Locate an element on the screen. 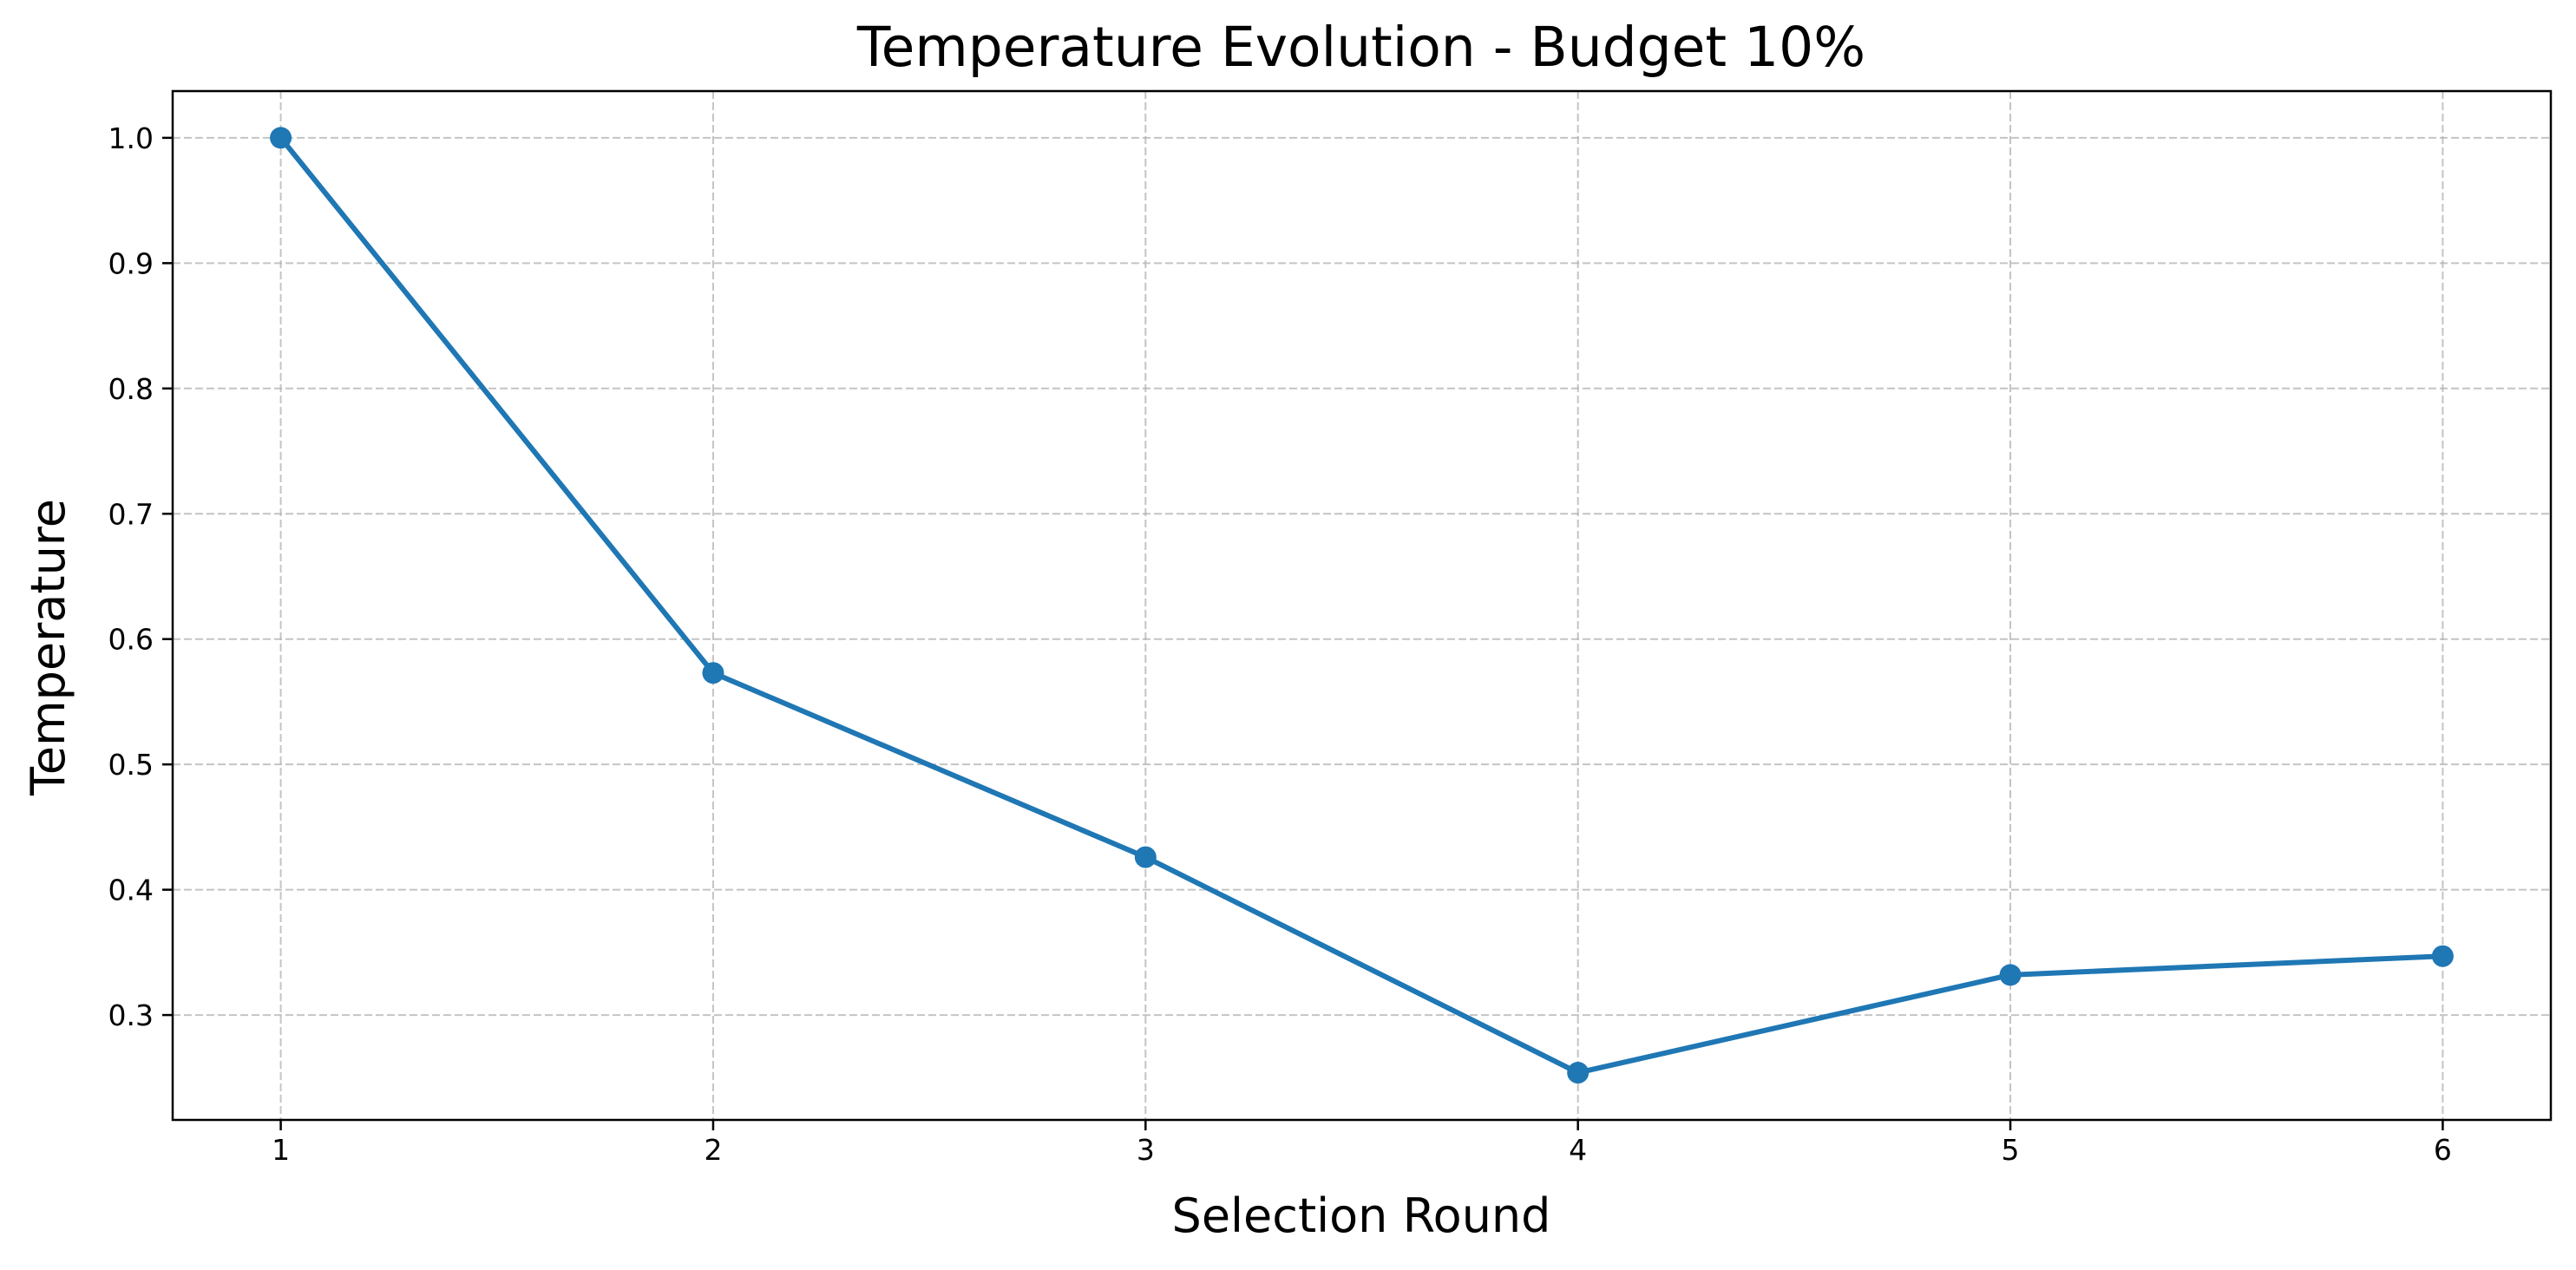 The height and width of the screenshot is (1270, 2576). chart-title: Temperature Evolution - Budget 10% is located at coordinates (1360, 47).